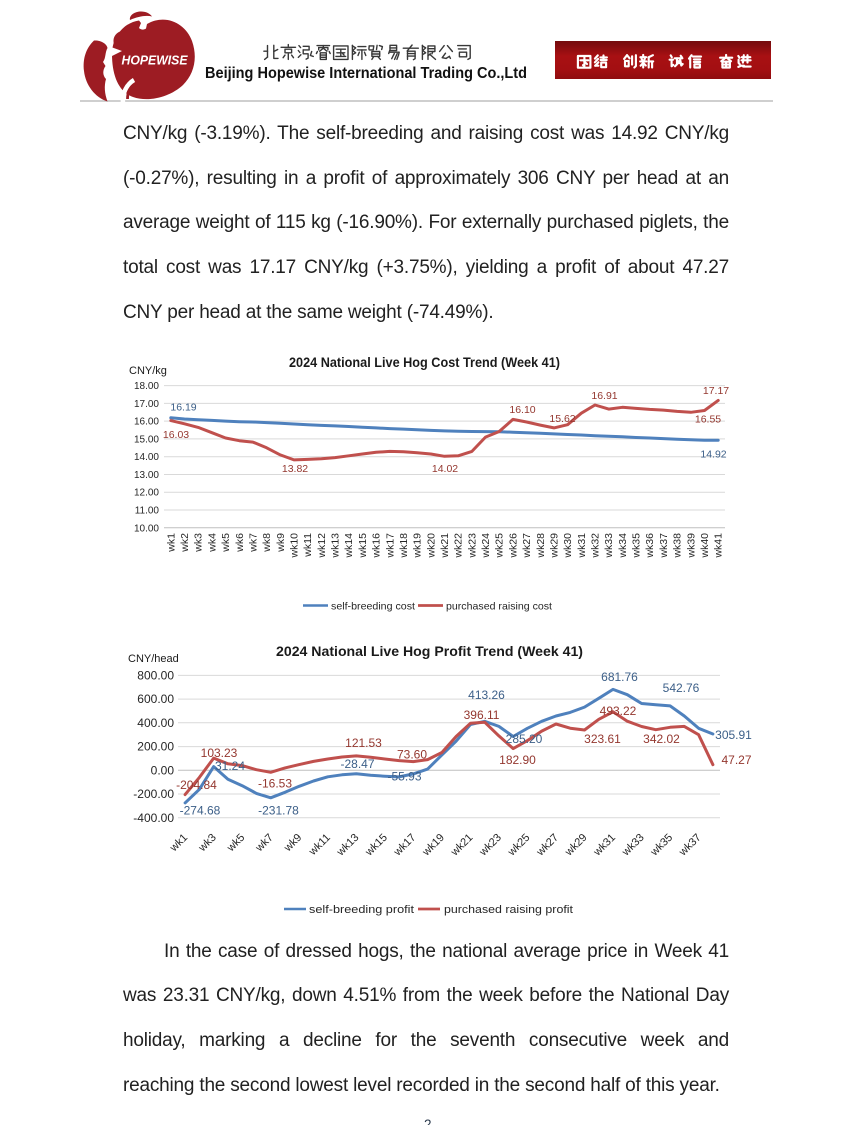  What do you see at coordinates (623, 546) in the screenshot?
I see `svg-text: wk34` at bounding box center [623, 546].